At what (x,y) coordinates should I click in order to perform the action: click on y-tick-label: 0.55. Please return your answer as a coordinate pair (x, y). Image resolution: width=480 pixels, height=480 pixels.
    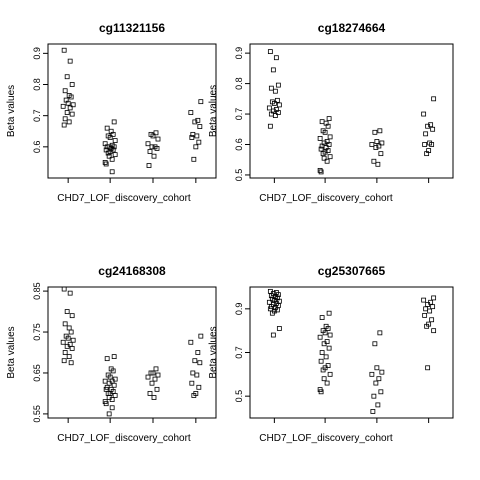
    Looking at the image, I should click on (37, 414).